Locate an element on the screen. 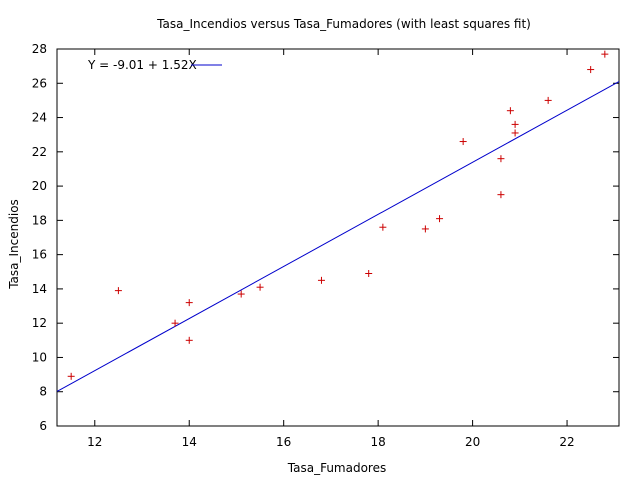 Image resolution: width=640 pixels, height=480 pixels. x-tick-label: 22 is located at coordinates (566, 442).